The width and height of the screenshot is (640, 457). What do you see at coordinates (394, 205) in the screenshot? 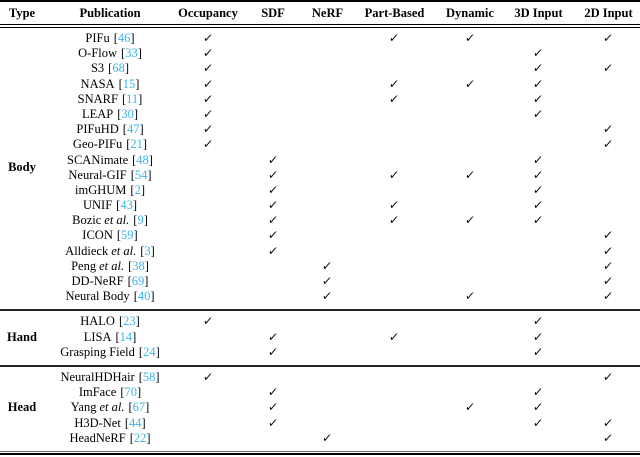
I see `check-cell-part-based: ✓` at bounding box center [394, 205].